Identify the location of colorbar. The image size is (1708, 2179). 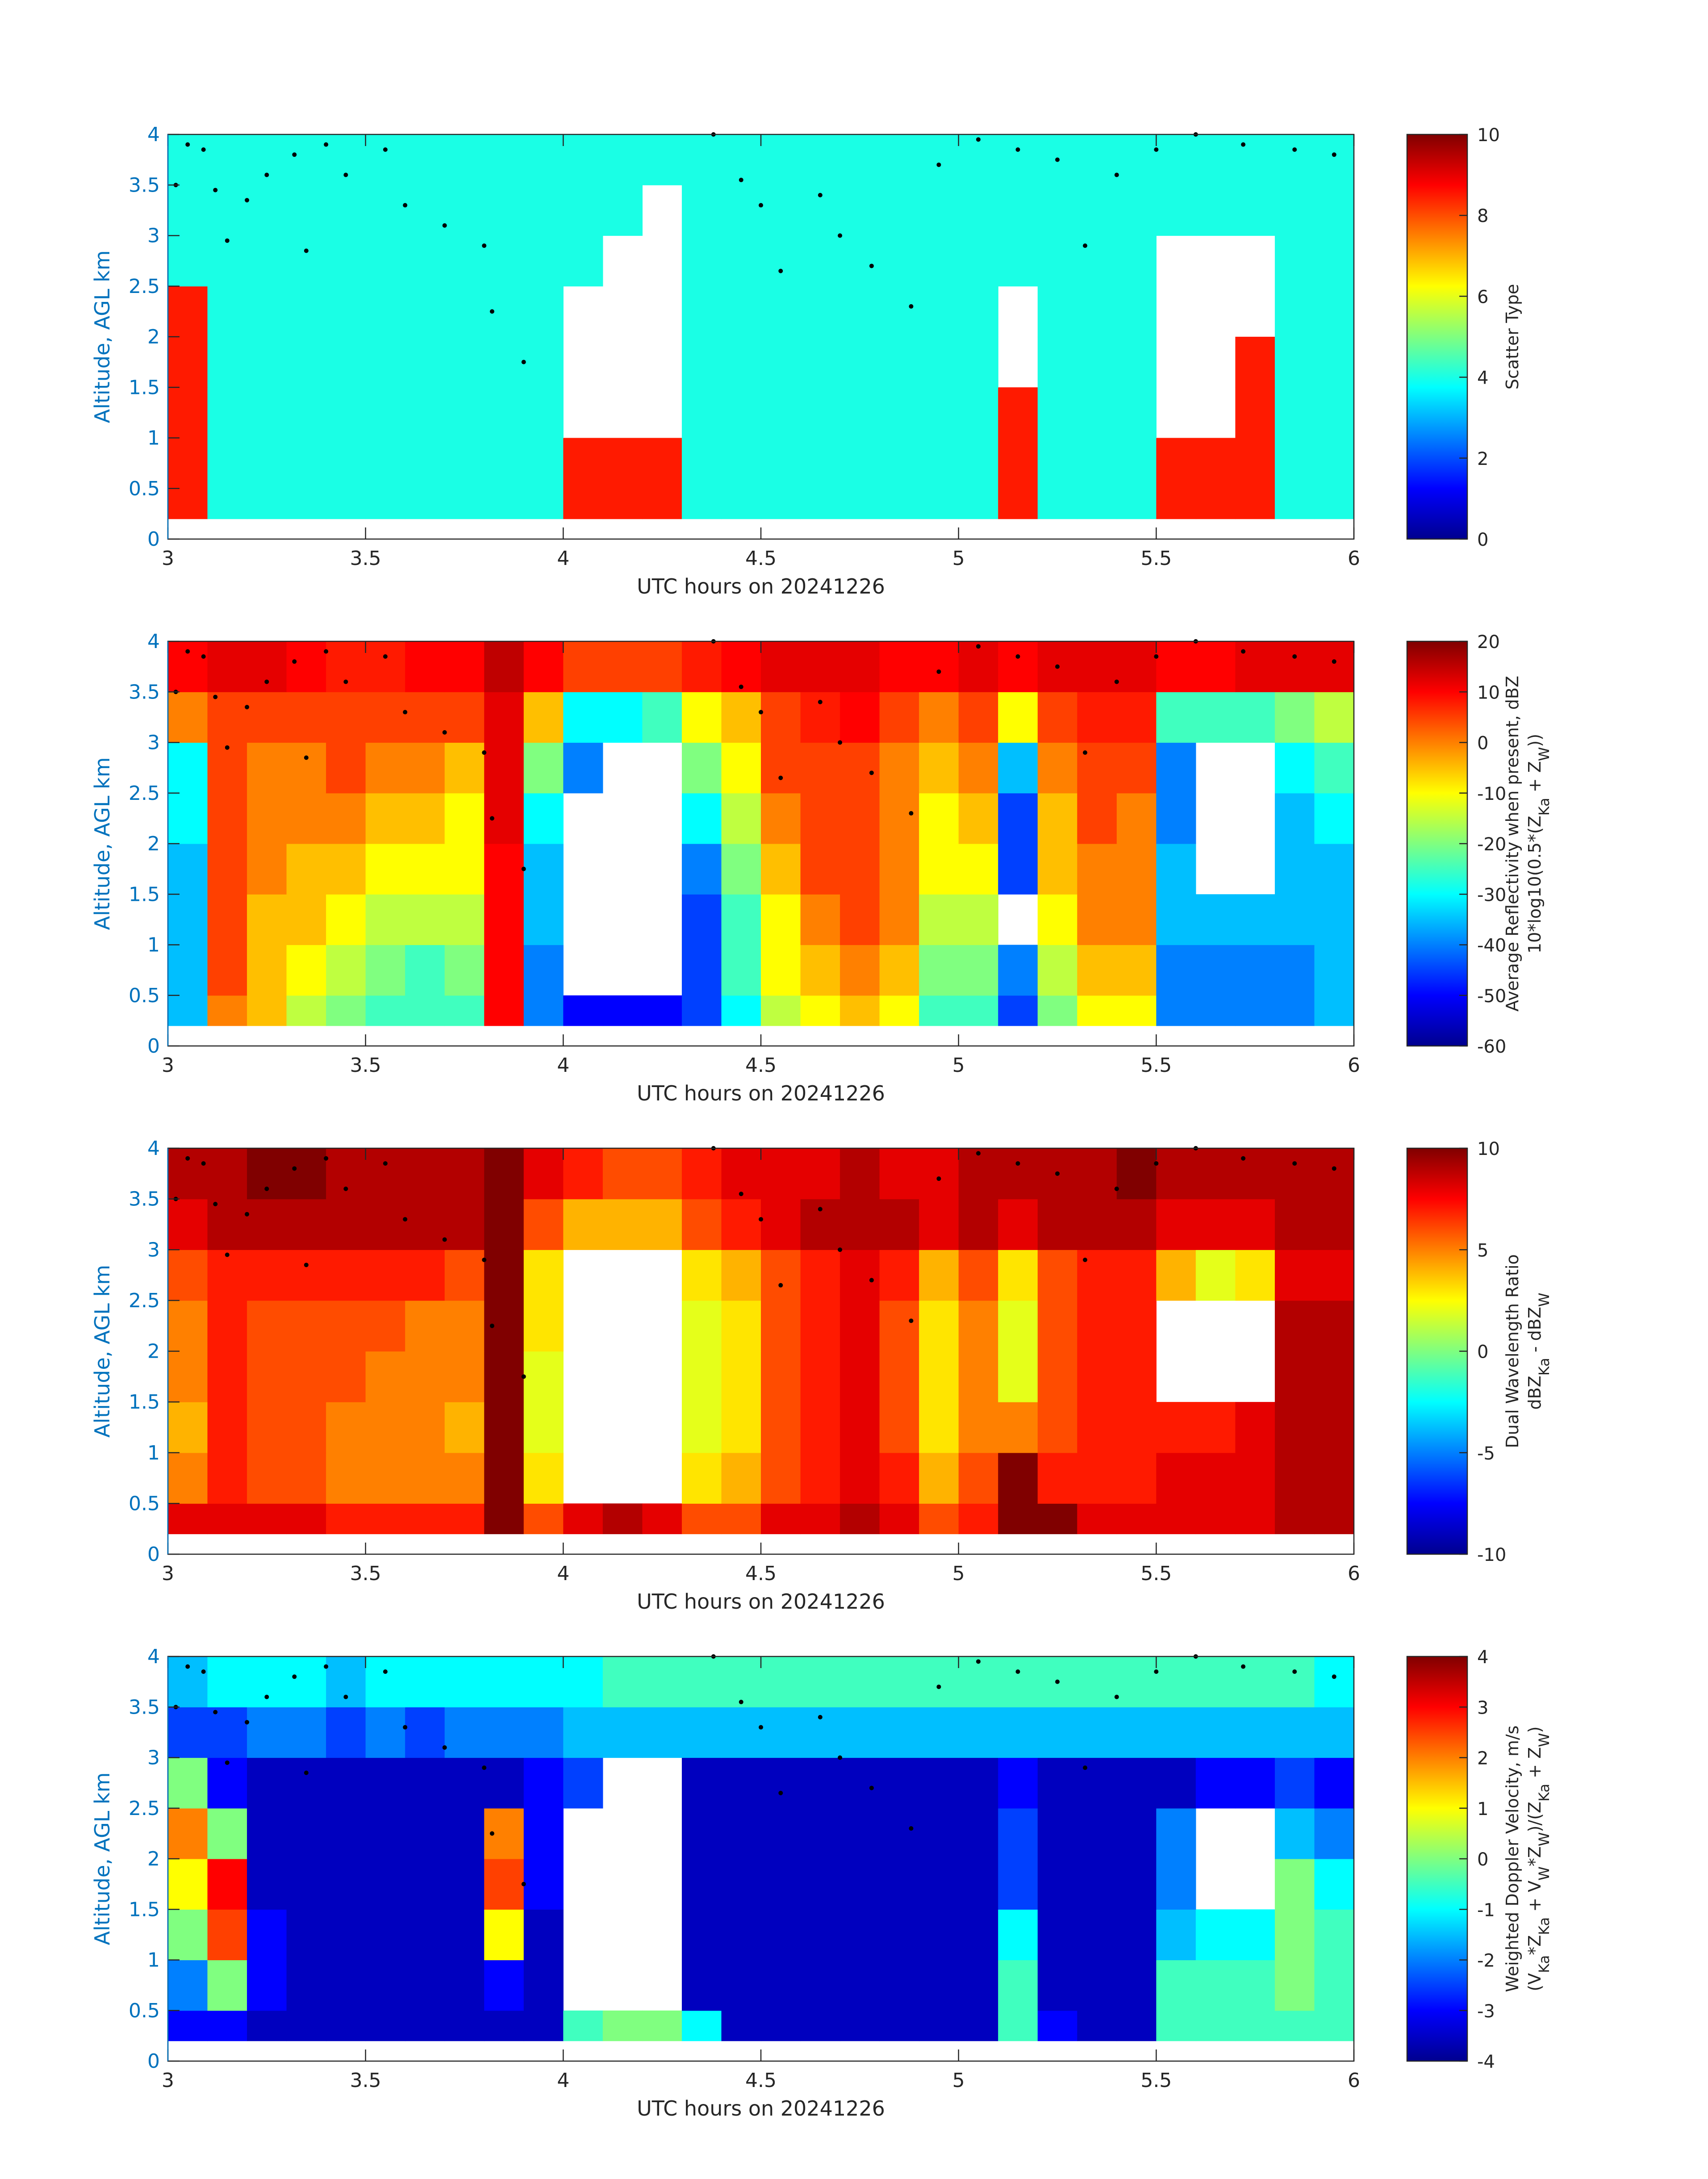
(1437, 337).